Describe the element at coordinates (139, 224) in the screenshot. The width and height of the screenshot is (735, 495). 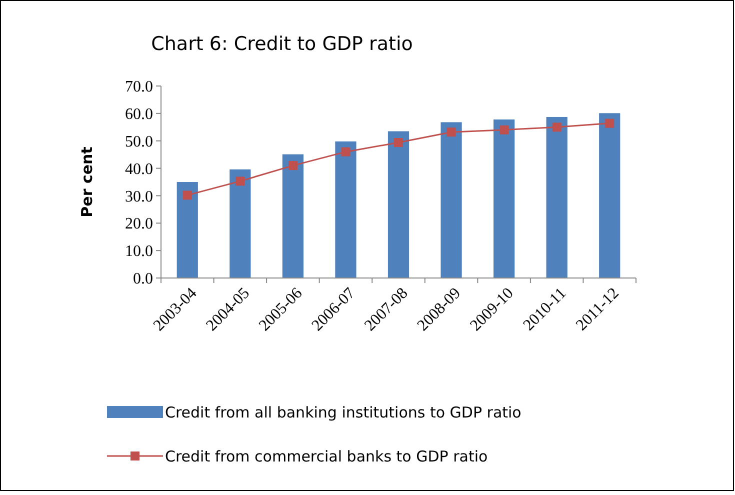
I see `y-tick-label: 20.0` at that location.